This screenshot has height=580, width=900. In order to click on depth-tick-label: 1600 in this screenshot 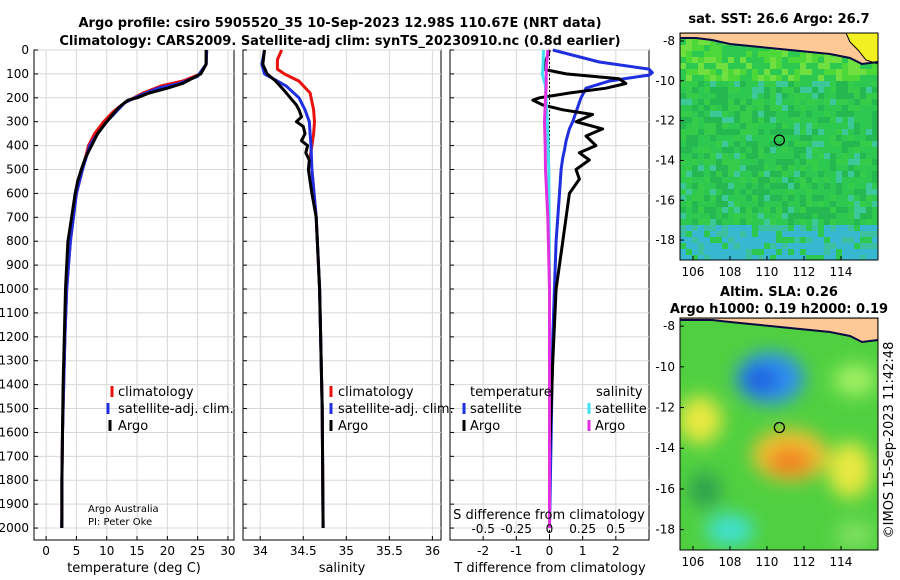, I will do `click(14, 432)`.